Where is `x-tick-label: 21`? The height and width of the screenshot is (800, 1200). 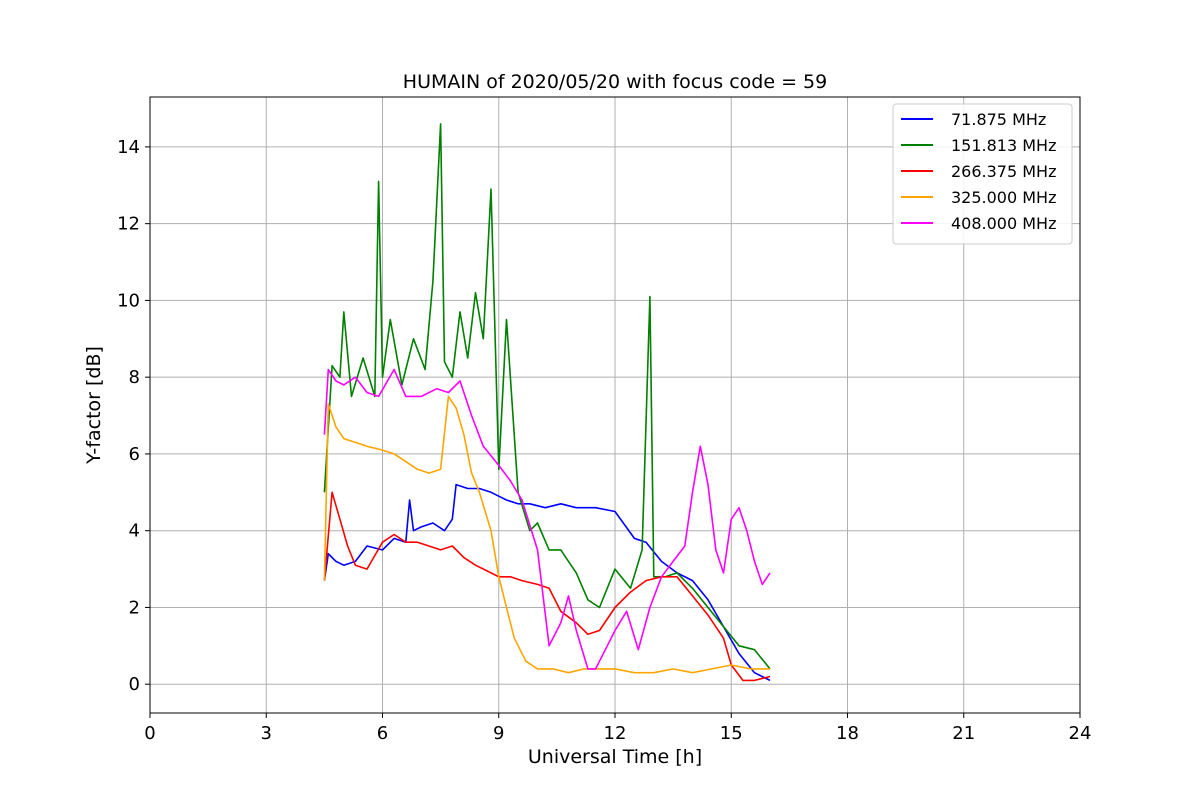
x-tick-label: 21 is located at coordinates (963, 733).